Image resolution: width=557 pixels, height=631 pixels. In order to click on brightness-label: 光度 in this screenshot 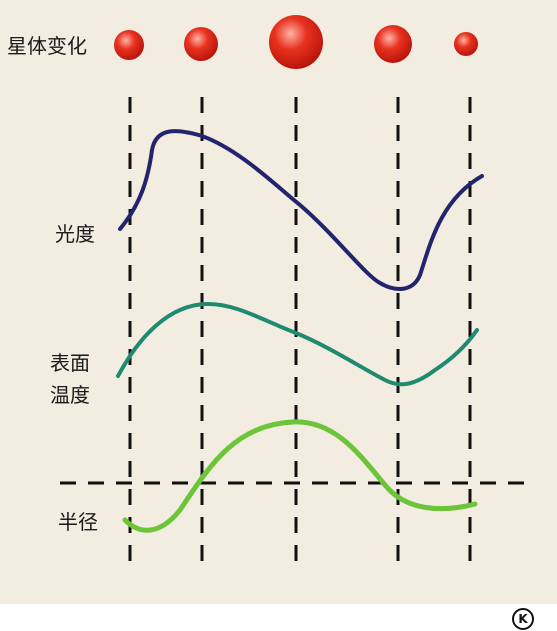, I will do `click(75, 234)`.